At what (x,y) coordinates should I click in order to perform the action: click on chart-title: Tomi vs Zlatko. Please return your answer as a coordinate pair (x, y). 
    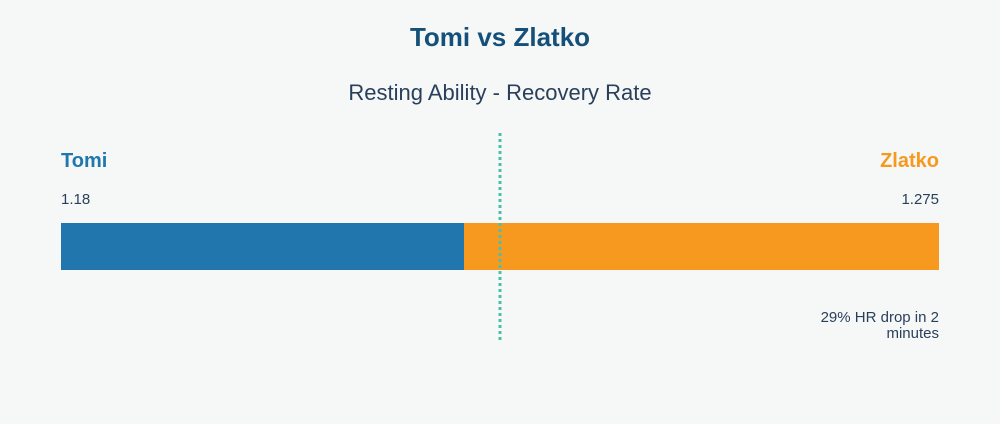
    Looking at the image, I should click on (500, 37).